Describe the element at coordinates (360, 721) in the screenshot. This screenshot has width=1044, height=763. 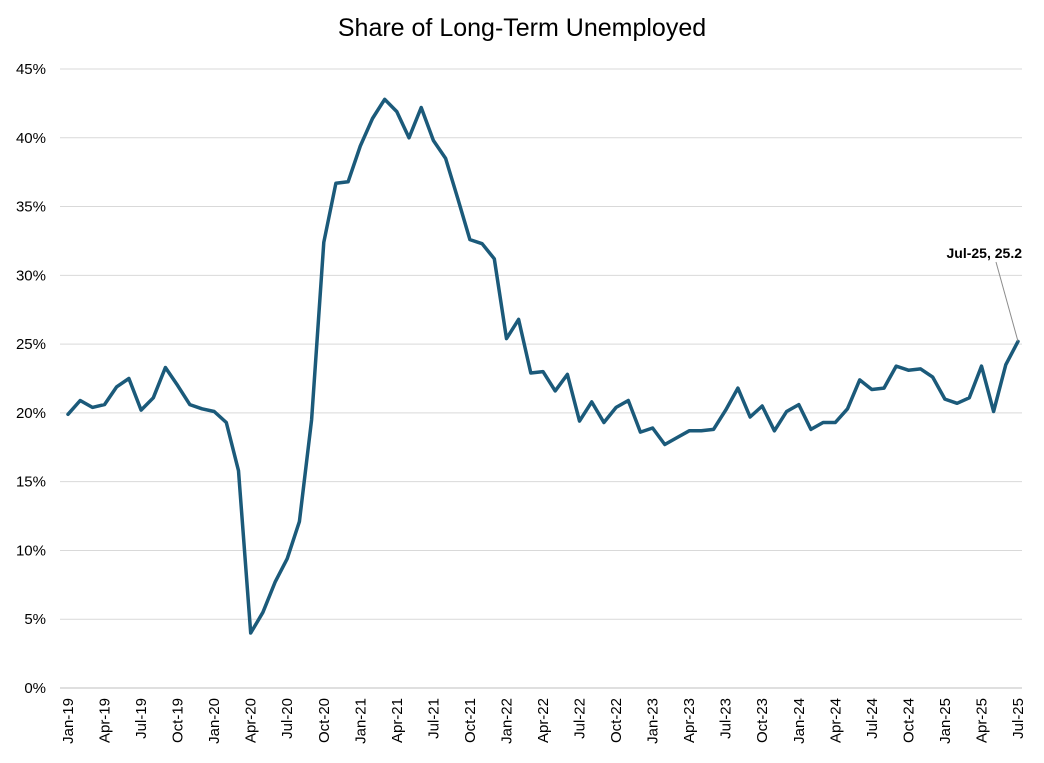
I see `x-tick-label: Jan-21` at that location.